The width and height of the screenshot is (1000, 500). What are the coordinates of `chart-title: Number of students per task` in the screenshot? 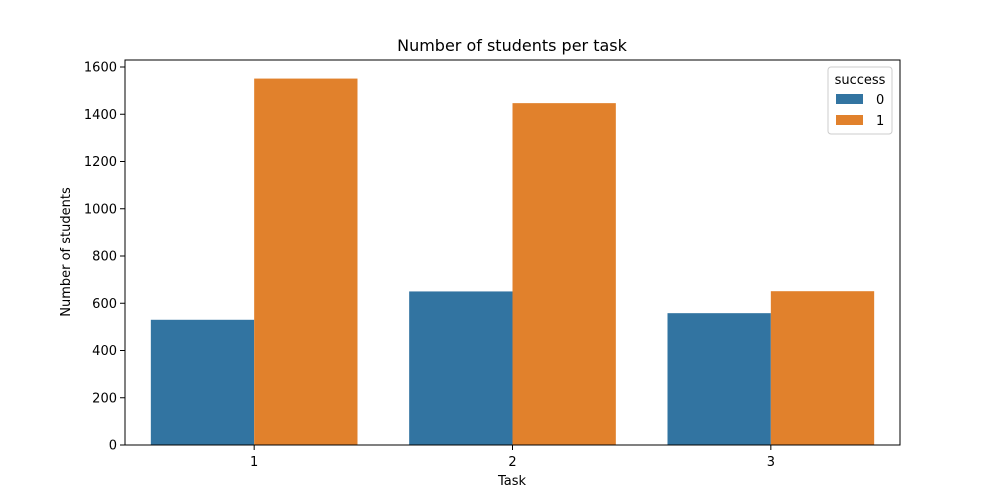 It's located at (512, 45).